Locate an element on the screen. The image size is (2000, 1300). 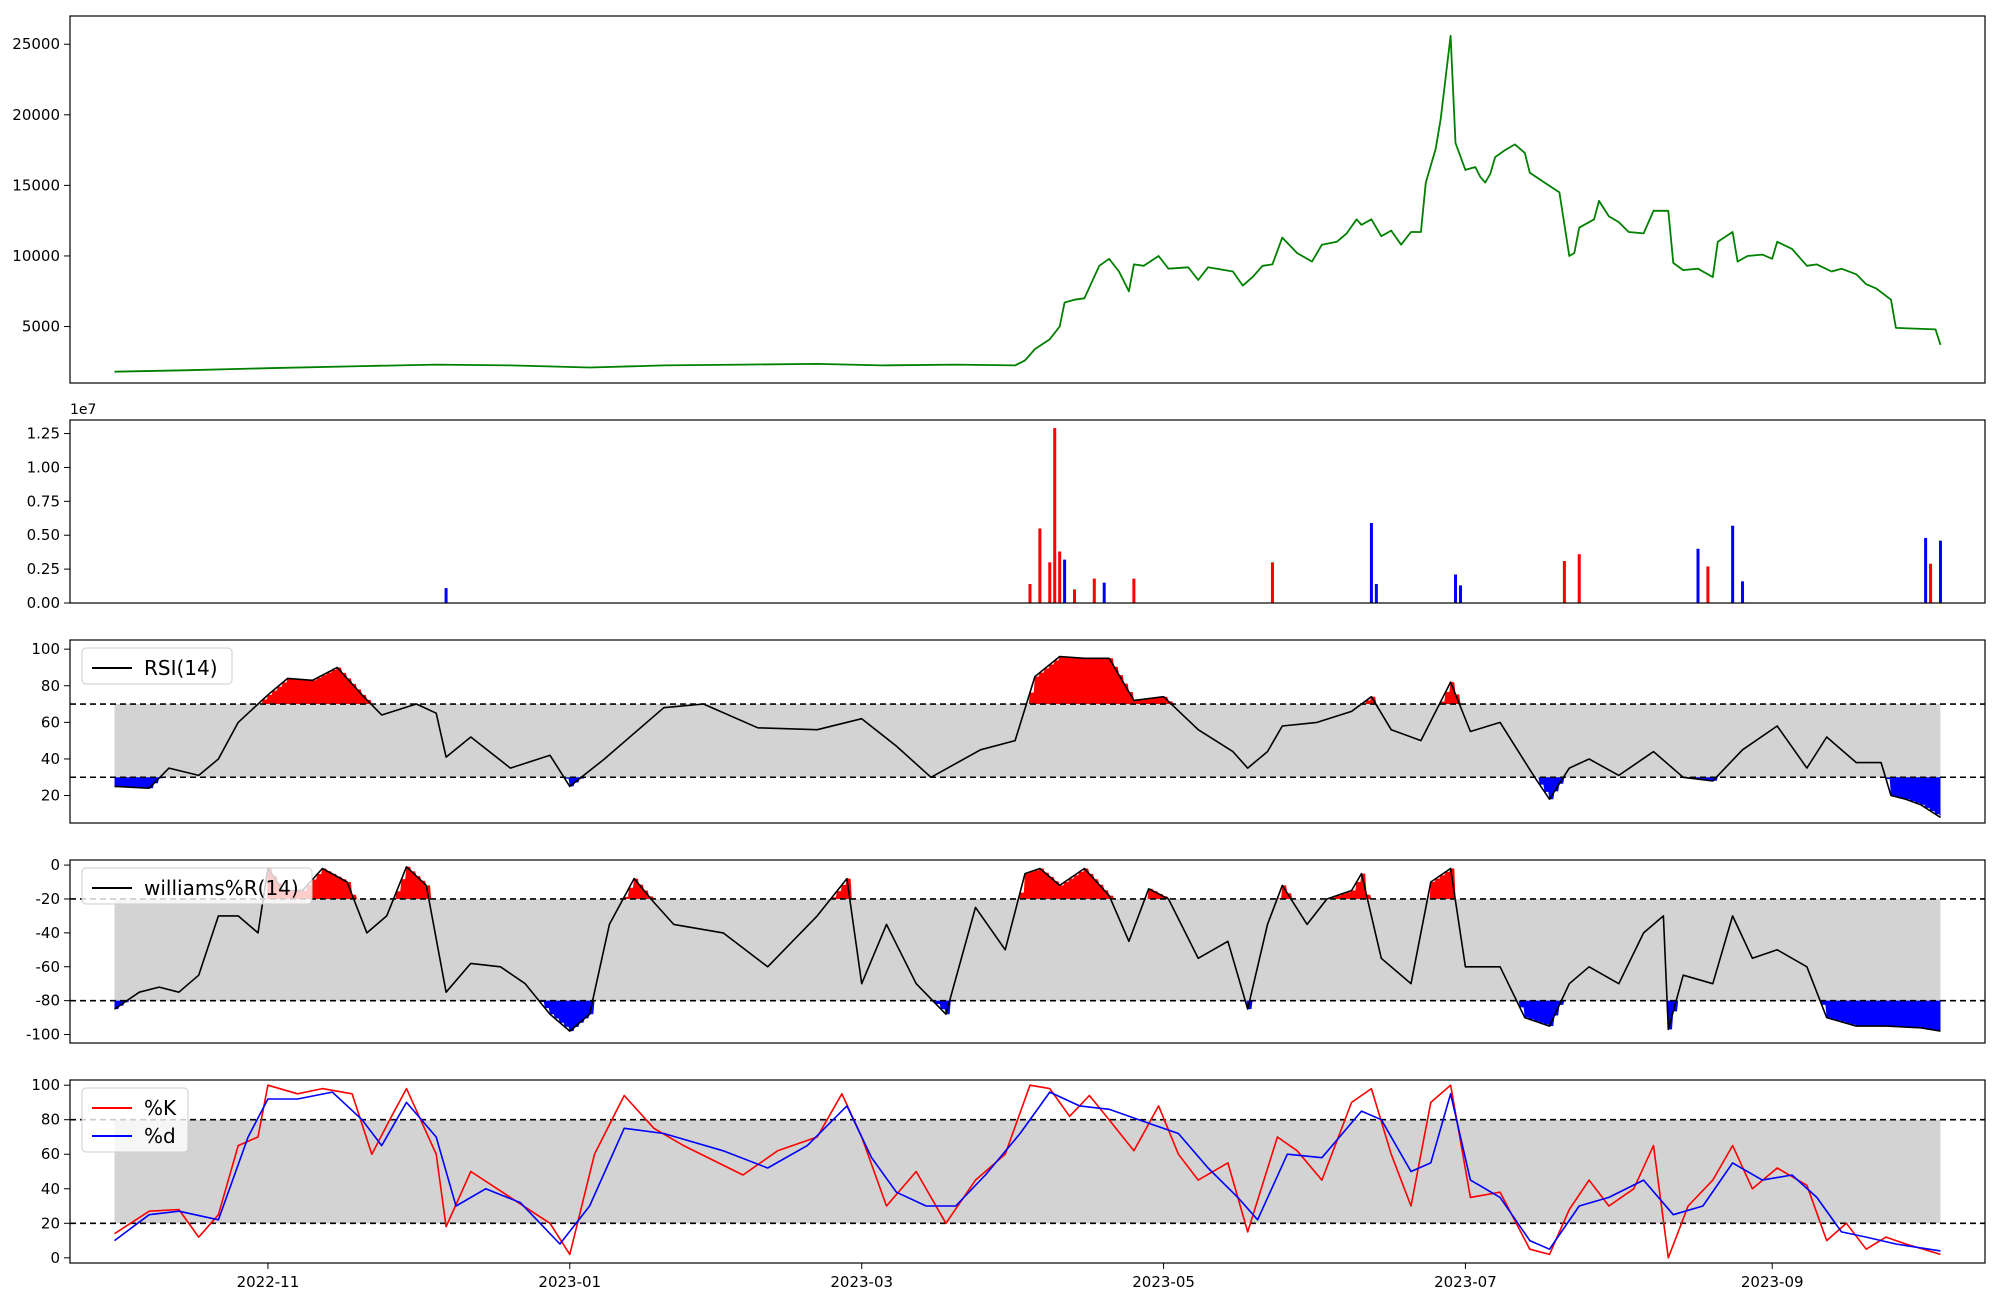
y-tick-label: 20000 is located at coordinates (36, 115).